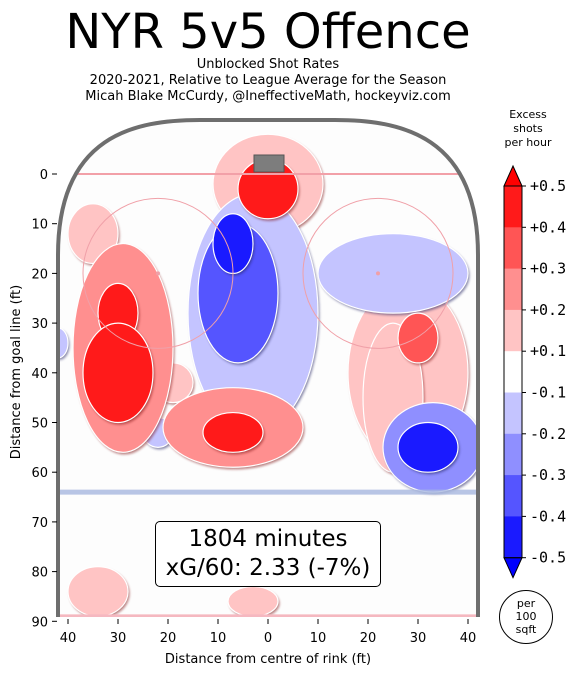 The width and height of the screenshot is (581, 675). Describe the element at coordinates (548, 434) in the screenshot. I see `colorbar-tick-label: -0.2` at that location.